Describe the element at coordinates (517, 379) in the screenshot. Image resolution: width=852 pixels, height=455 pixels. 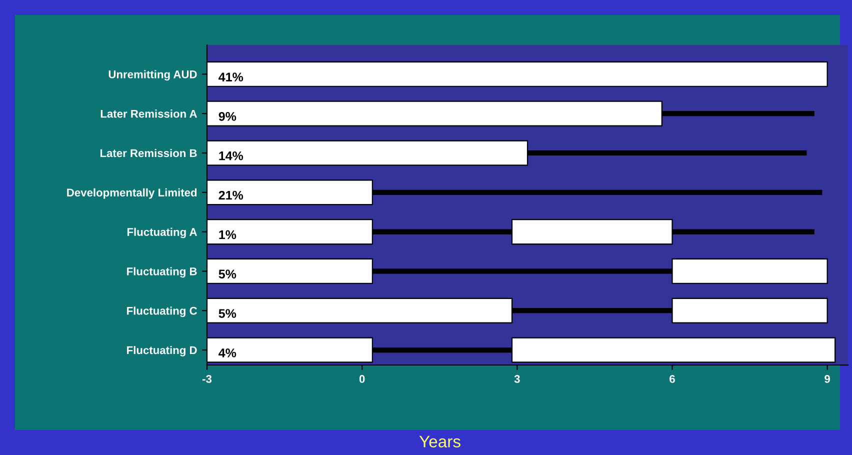
I see `x-tick-label: 3` at that location.